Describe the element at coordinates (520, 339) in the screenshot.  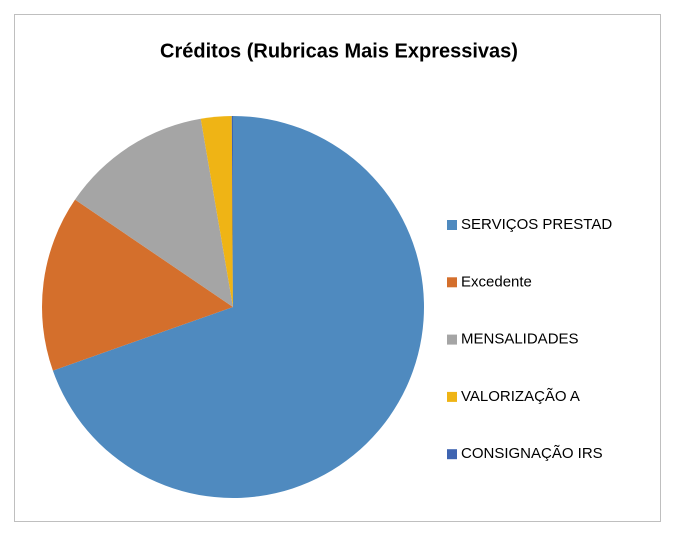
I see `legend-label: MENSALIDADES` at that location.